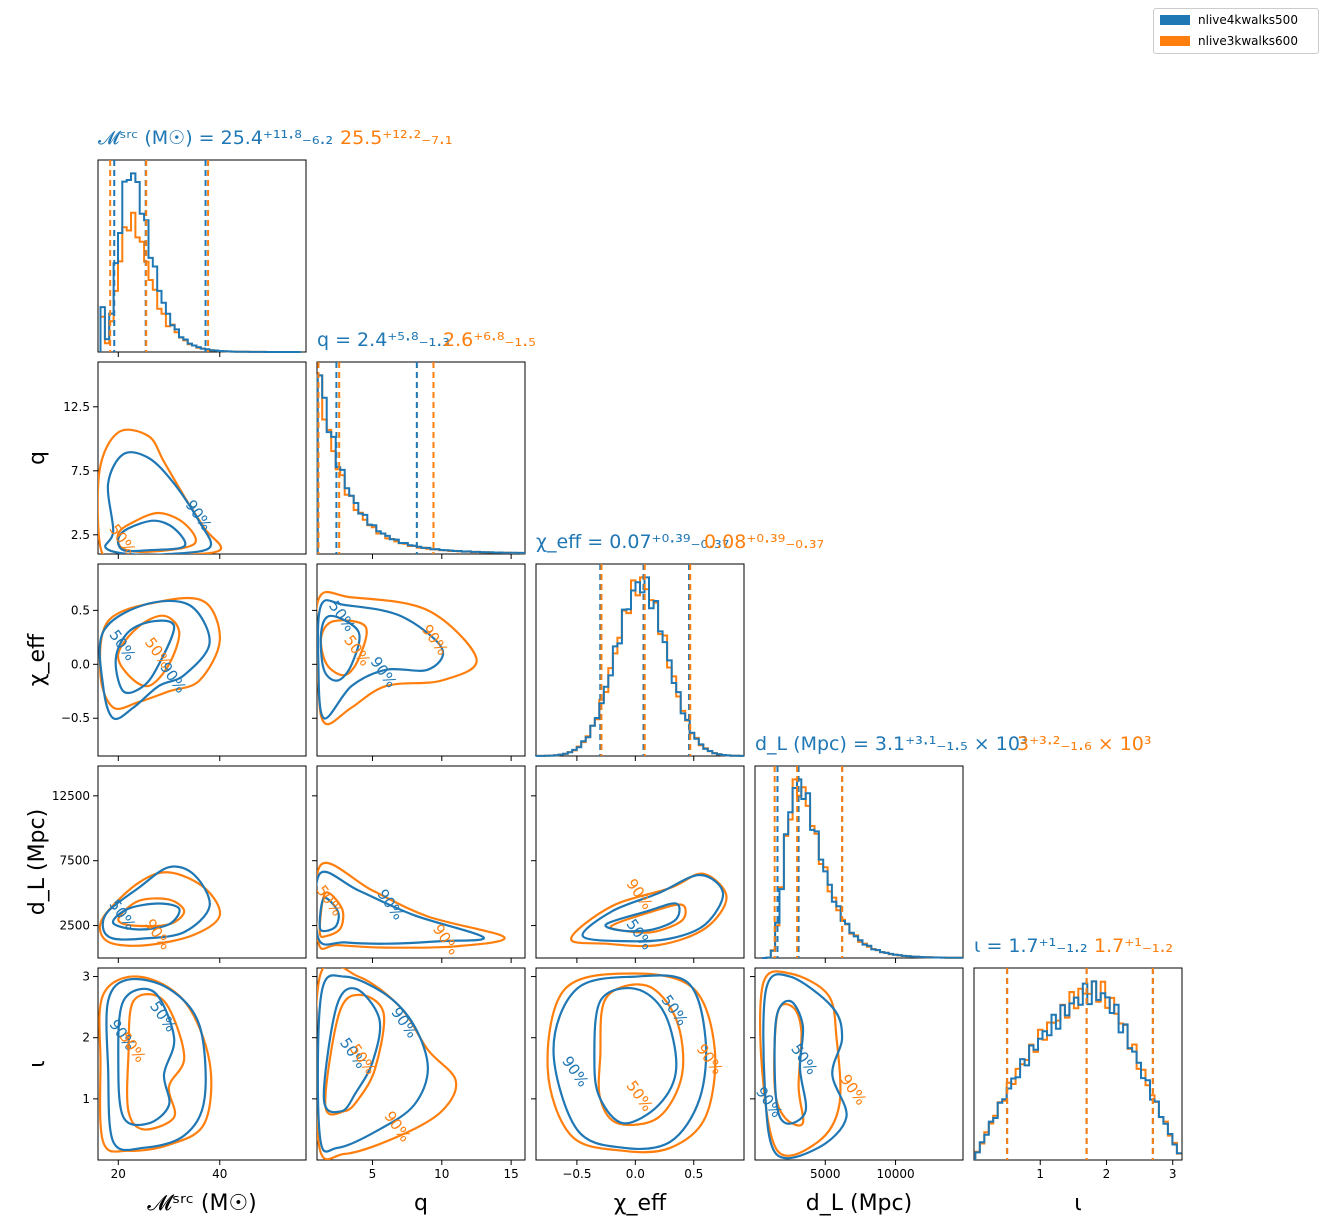 The height and width of the screenshot is (1228, 1325). What do you see at coordinates (118, 1174) in the screenshot?
I see `x-tick-label: 20` at bounding box center [118, 1174].